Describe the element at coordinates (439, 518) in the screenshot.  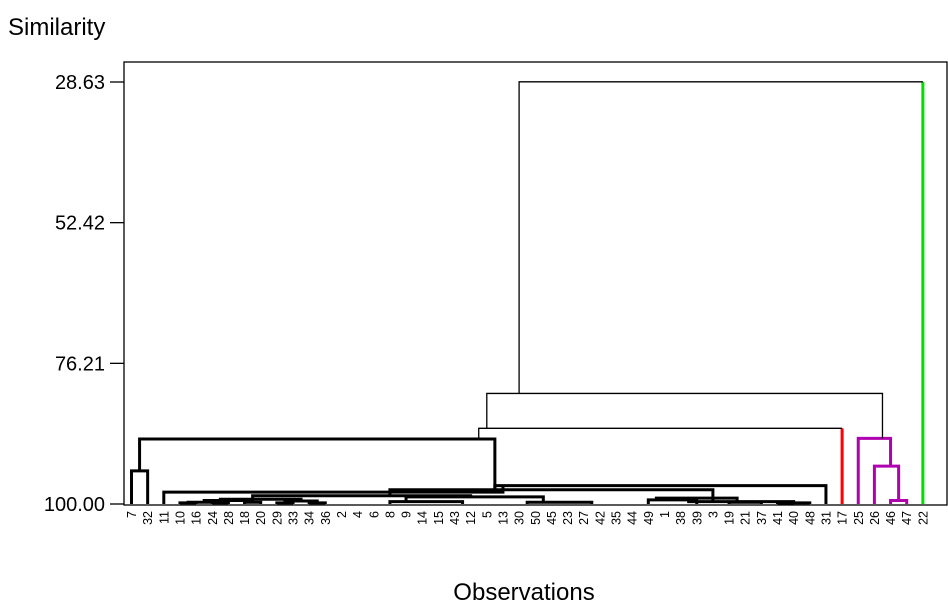
I see `leaf-label: 15` at that location.